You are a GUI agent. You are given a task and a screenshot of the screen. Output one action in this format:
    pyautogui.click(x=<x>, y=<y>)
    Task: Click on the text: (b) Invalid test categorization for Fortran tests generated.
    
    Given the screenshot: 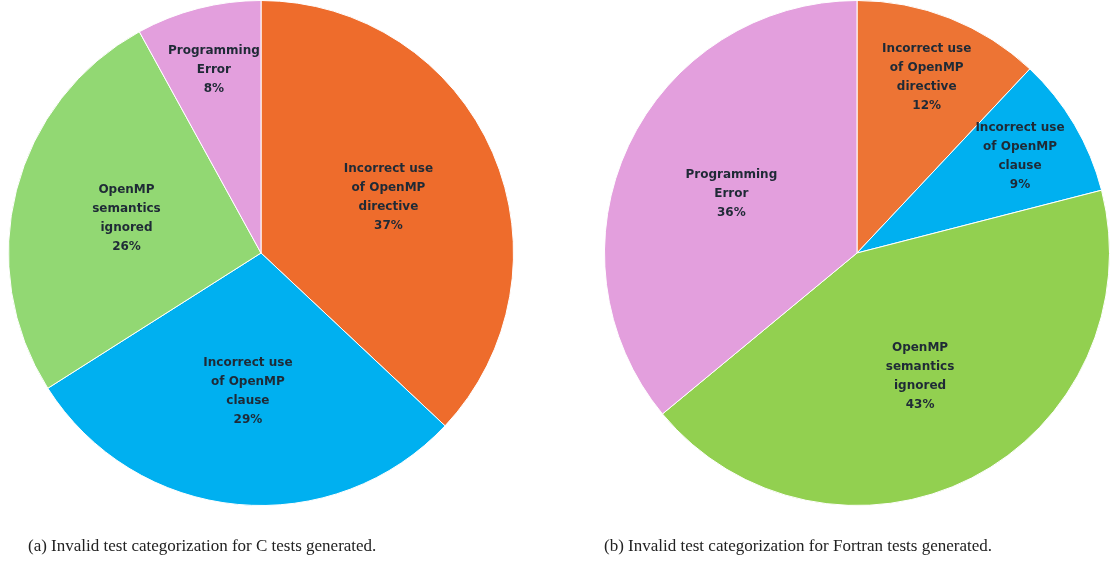 What is the action you would take?
    pyautogui.click(x=798, y=546)
    